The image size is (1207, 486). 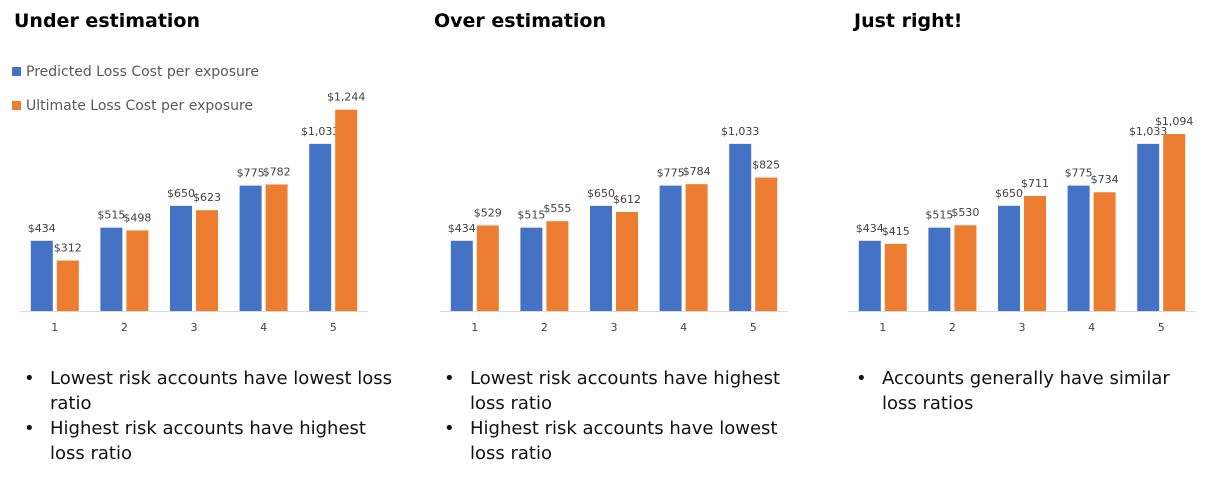 What do you see at coordinates (488, 212) in the screenshot?
I see `data-label: $529` at bounding box center [488, 212].